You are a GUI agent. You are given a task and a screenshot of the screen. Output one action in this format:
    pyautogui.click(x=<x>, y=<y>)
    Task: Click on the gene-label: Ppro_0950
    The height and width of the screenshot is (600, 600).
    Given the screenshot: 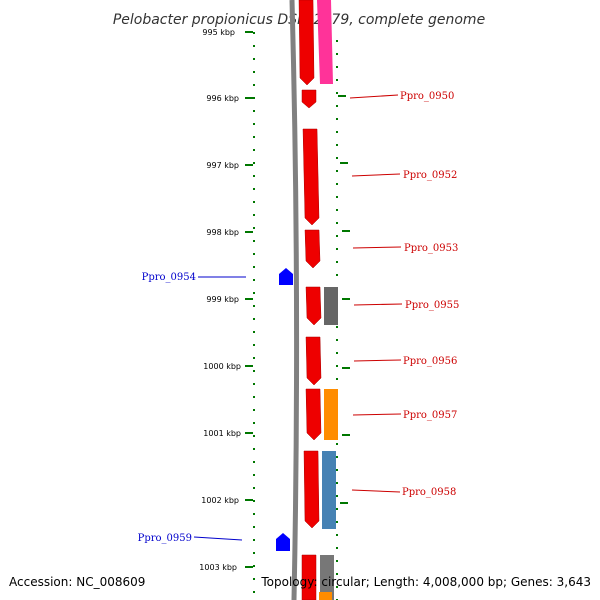 What is the action you would take?
    pyautogui.click(x=427, y=96)
    